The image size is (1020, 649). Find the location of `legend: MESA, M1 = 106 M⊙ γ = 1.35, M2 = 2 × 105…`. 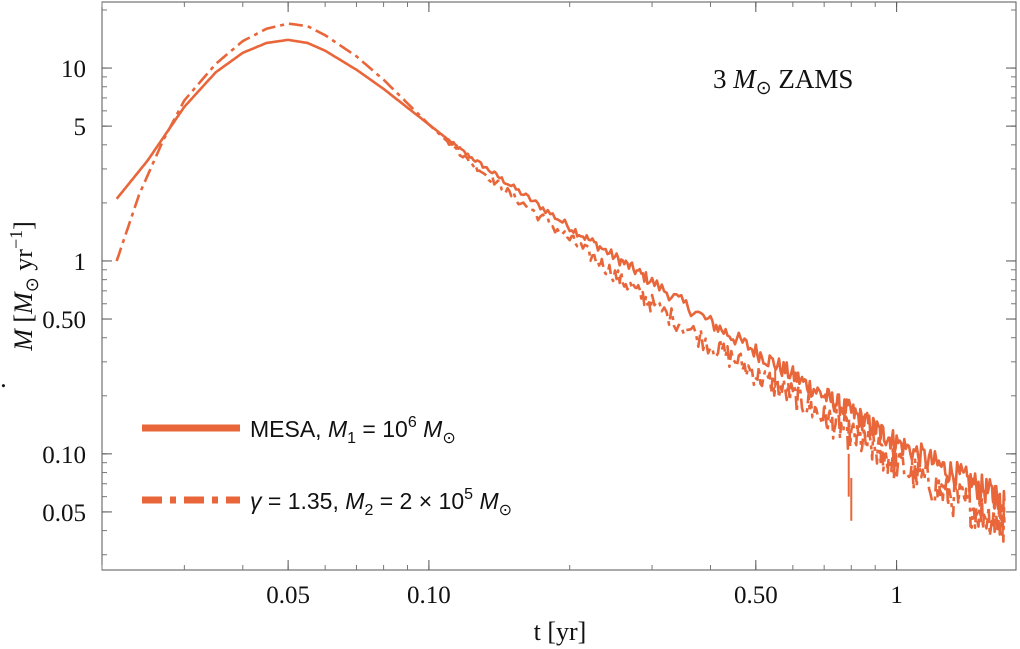

legend: MESA, M1 = 106 M⊙ γ = 1.35, M2 = 2 × 105… is located at coordinates (327, 466).